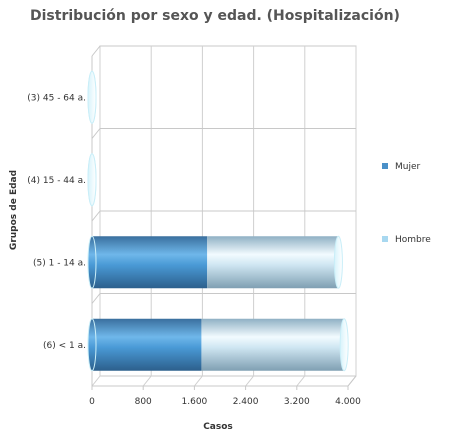  I want to click on legend-label: Hombre, so click(413, 240).